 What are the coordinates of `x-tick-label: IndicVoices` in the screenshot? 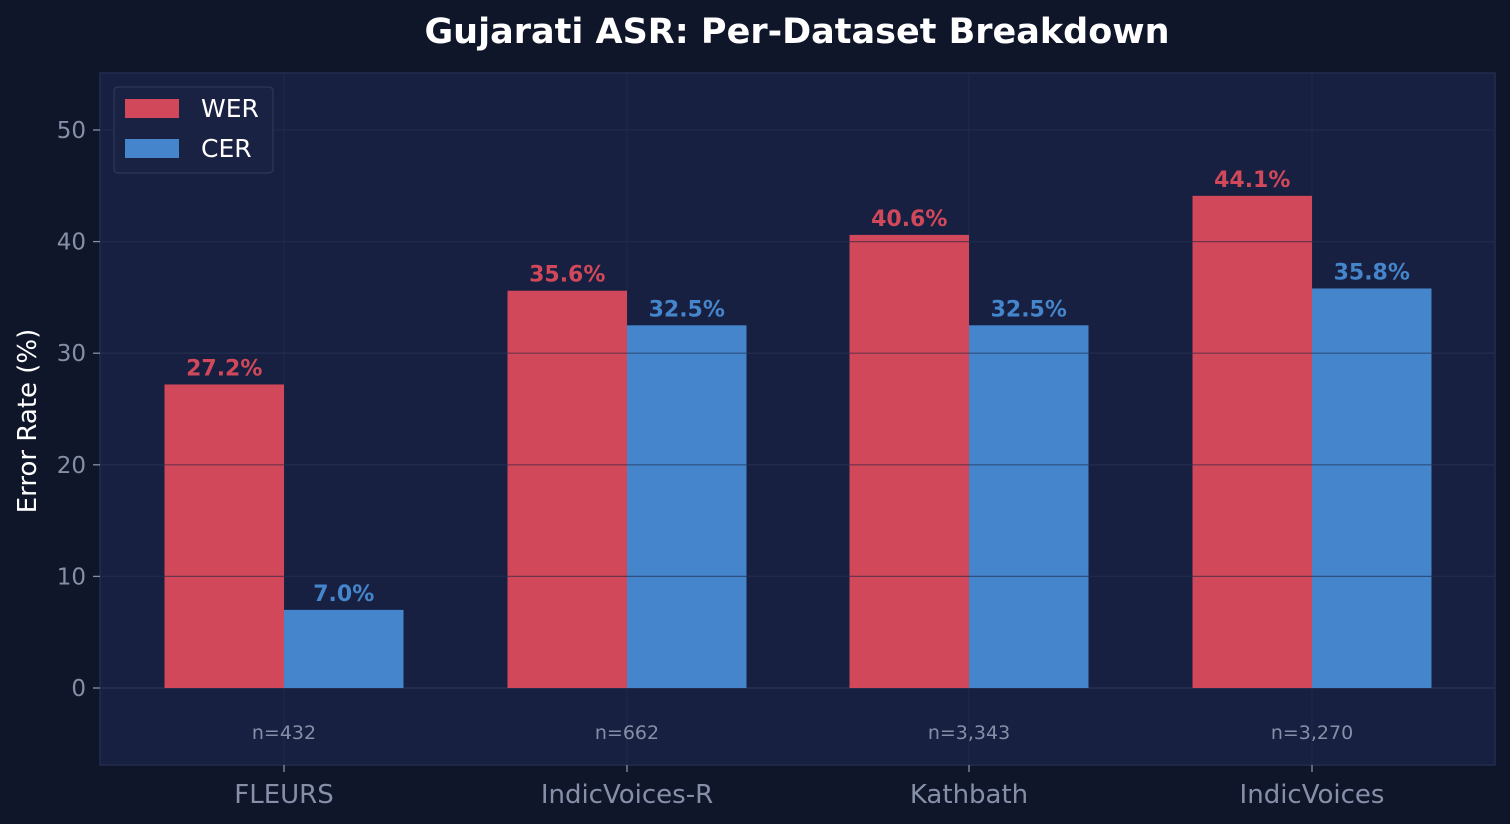 It's located at (1312, 795).